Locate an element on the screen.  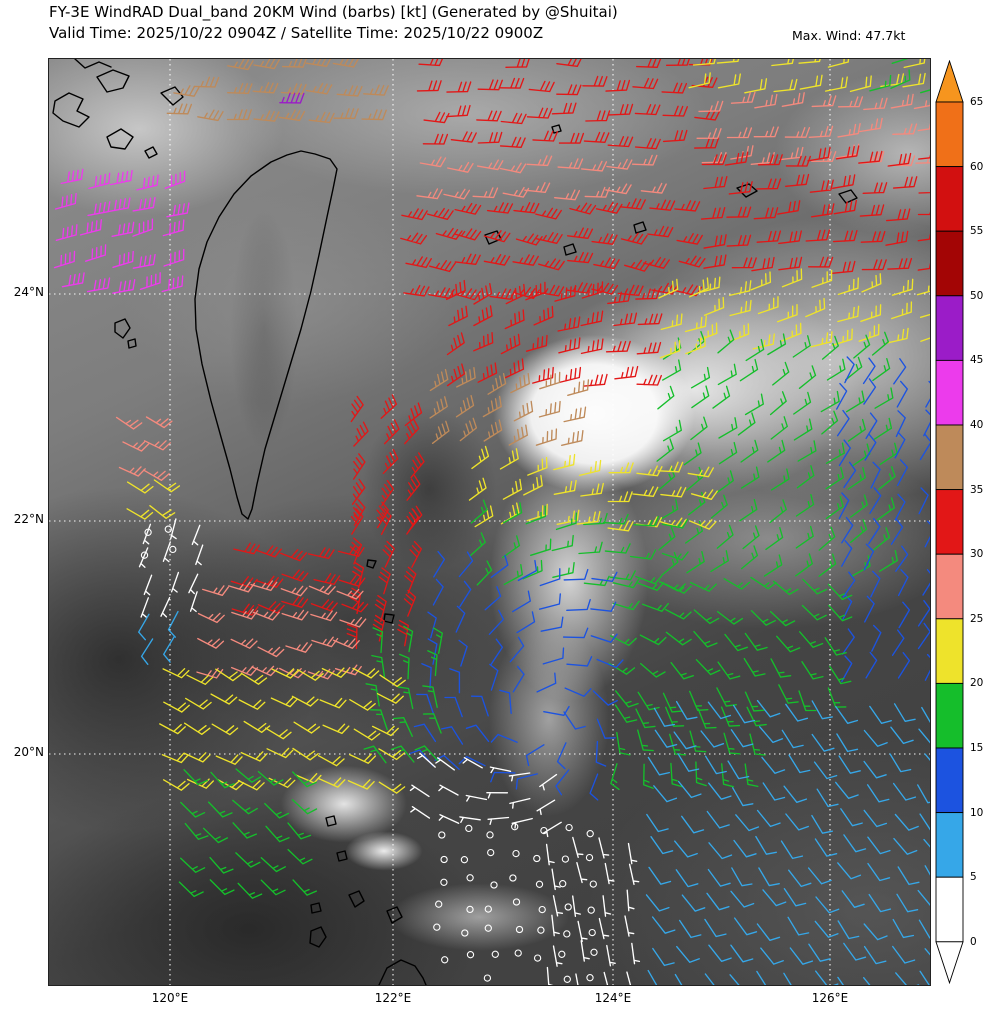
coastline-matsu is located at coordinates (151, 152).